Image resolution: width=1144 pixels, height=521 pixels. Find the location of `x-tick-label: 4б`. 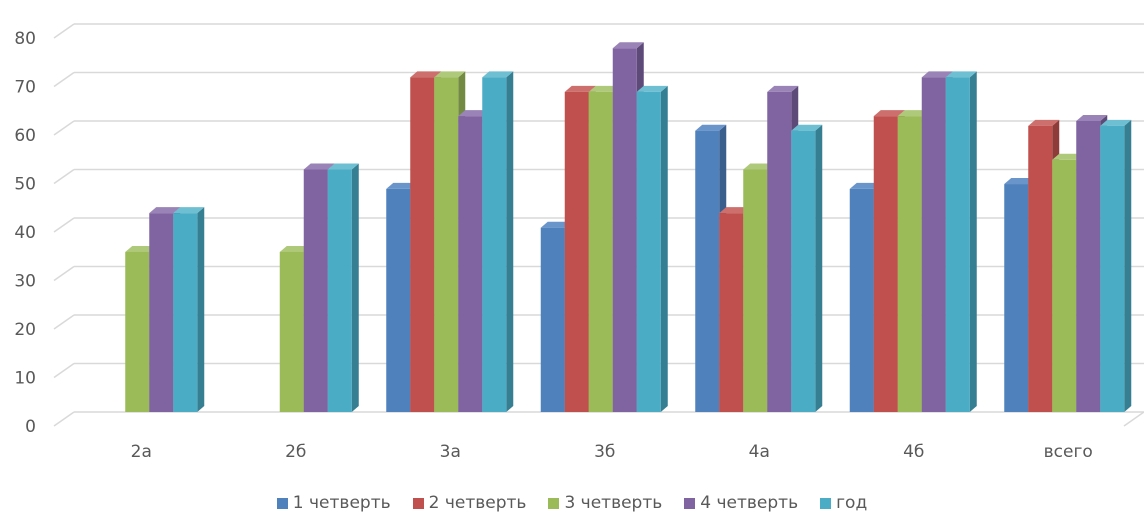

x-tick-label: 4б is located at coordinates (913, 452).